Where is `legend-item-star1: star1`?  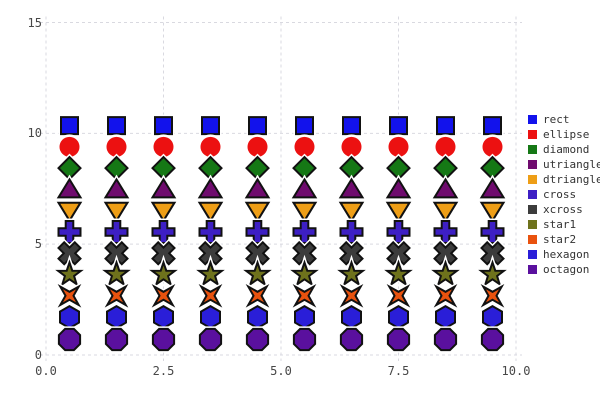 legend-item-star1: star1 is located at coordinates (564, 224).